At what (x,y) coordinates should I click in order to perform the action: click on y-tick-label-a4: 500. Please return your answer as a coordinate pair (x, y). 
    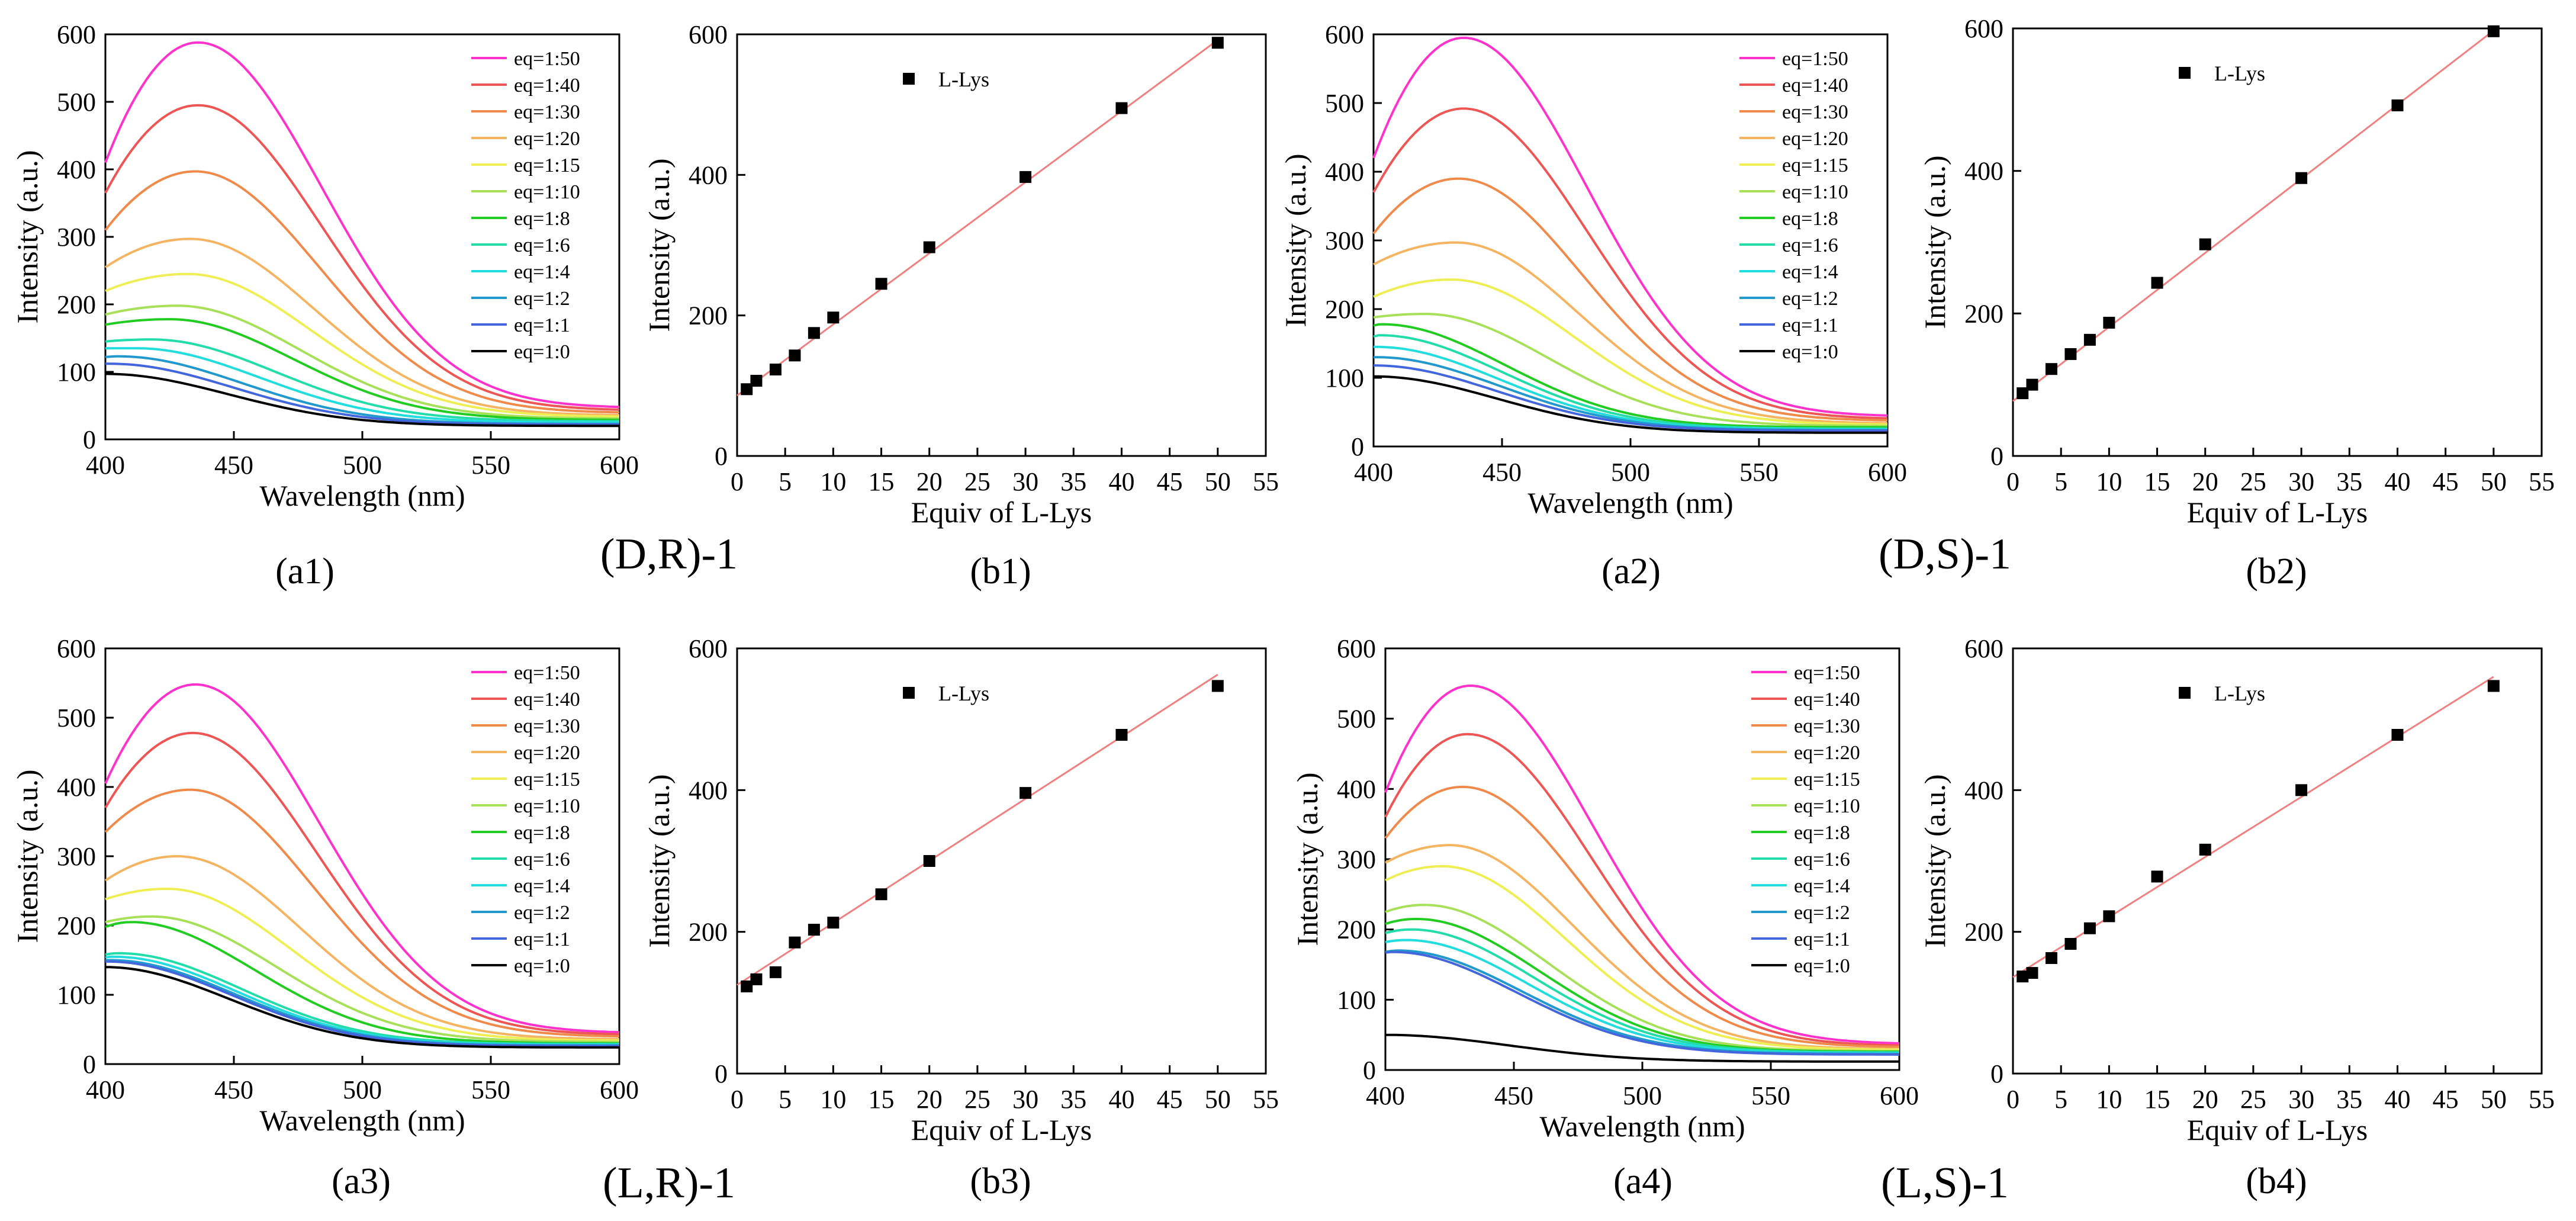
    Looking at the image, I should click on (1356, 719).